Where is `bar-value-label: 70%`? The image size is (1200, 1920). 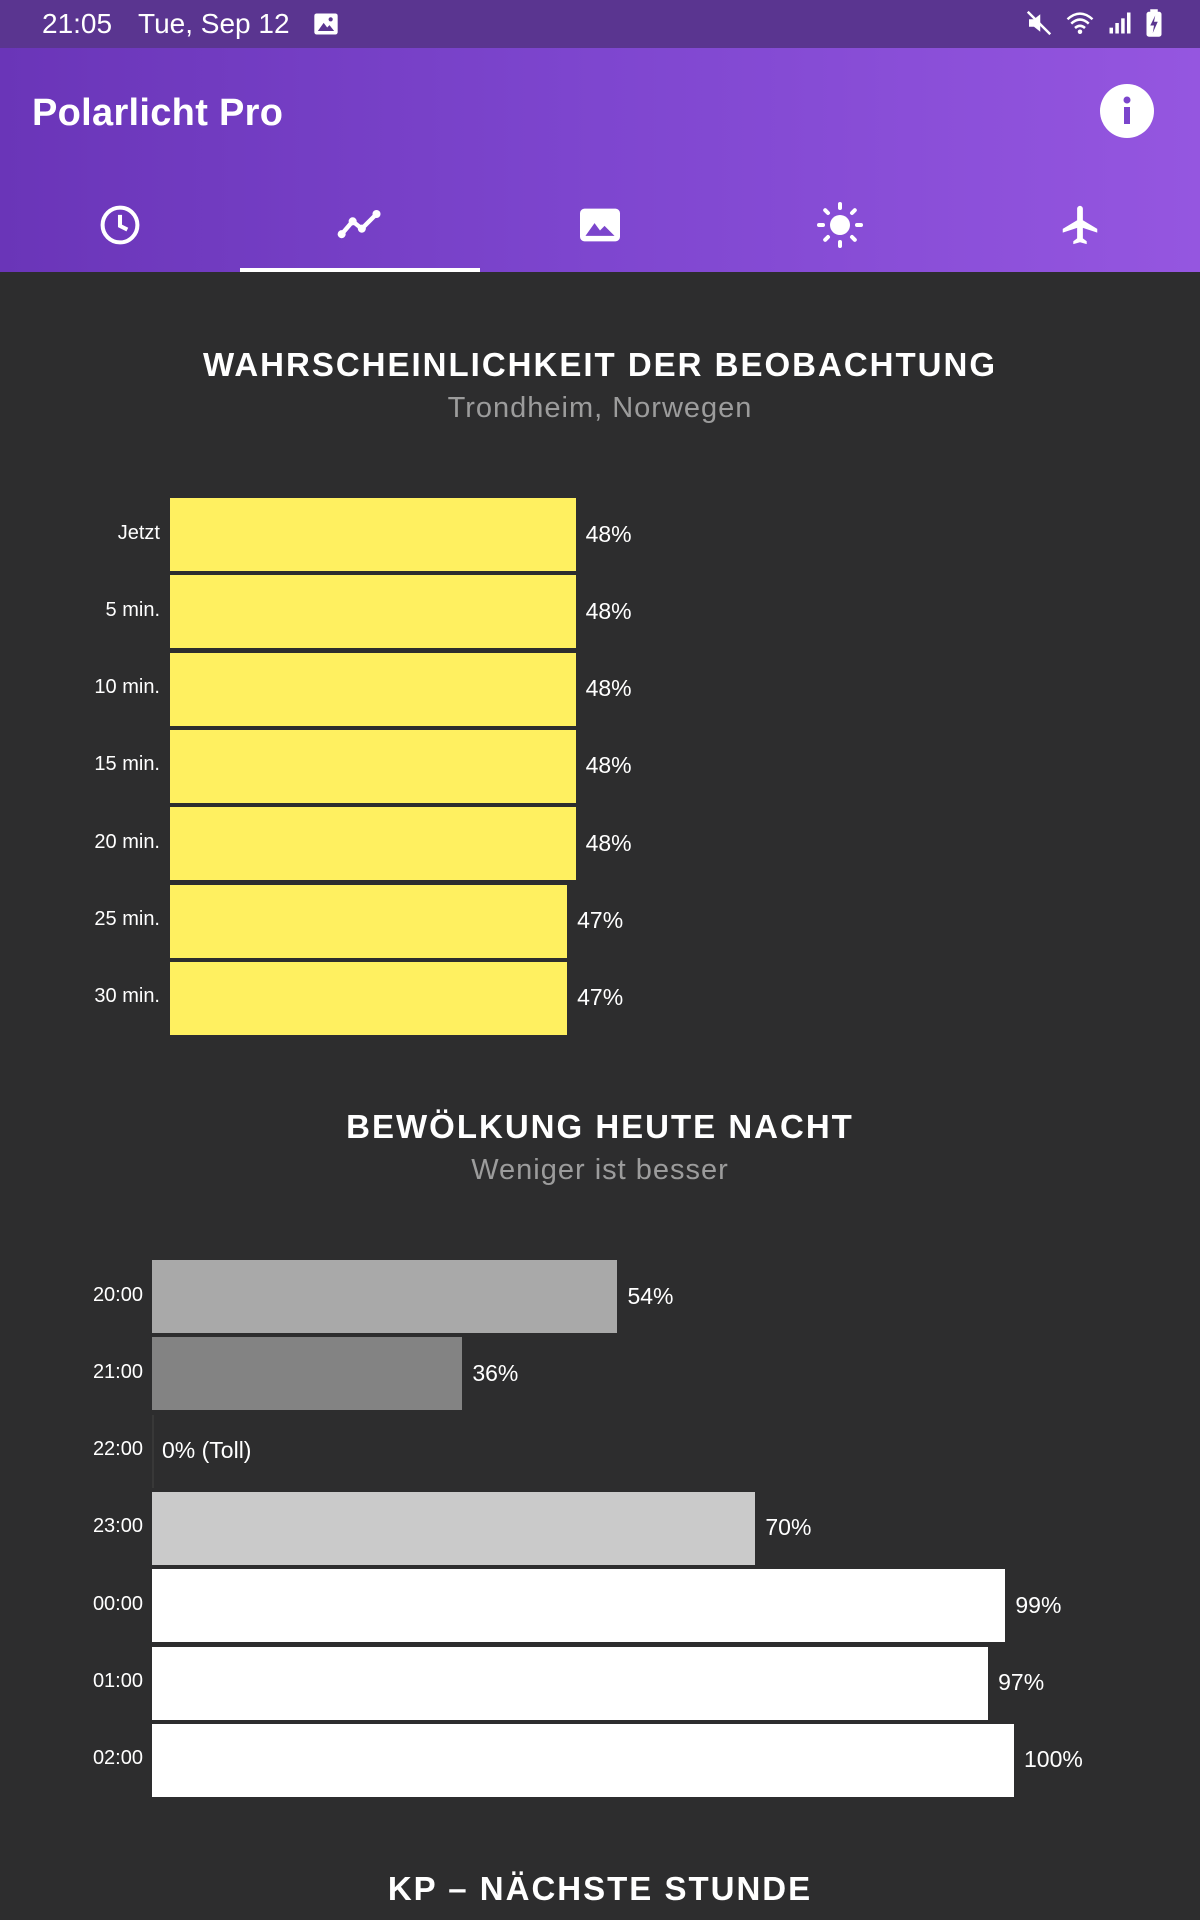
bar-value-label: 70% is located at coordinates (788, 1527).